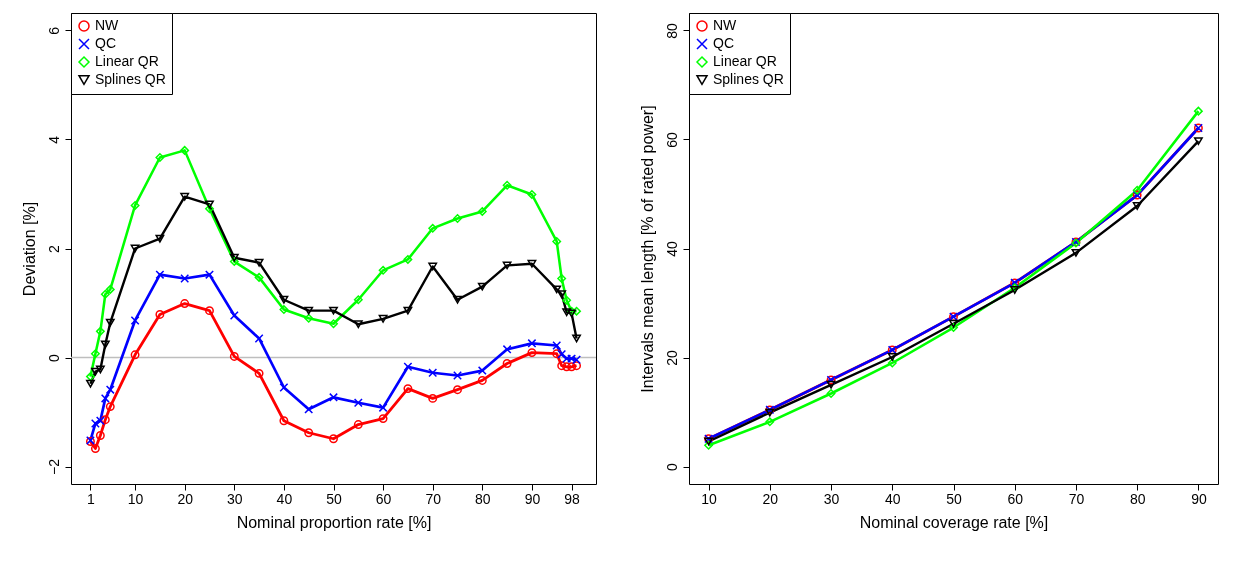  Describe the element at coordinates (671, 358) in the screenshot. I see `y-tick-label: 20` at that location.